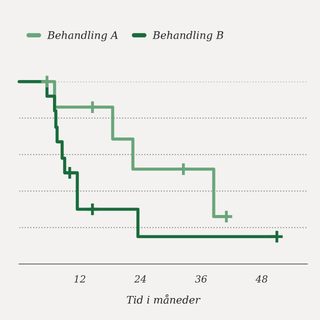 This screenshot has width=320, height=320. What do you see at coordinates (163, 299) in the screenshot?
I see `x-axis-title: Tid i måneder` at bounding box center [163, 299].